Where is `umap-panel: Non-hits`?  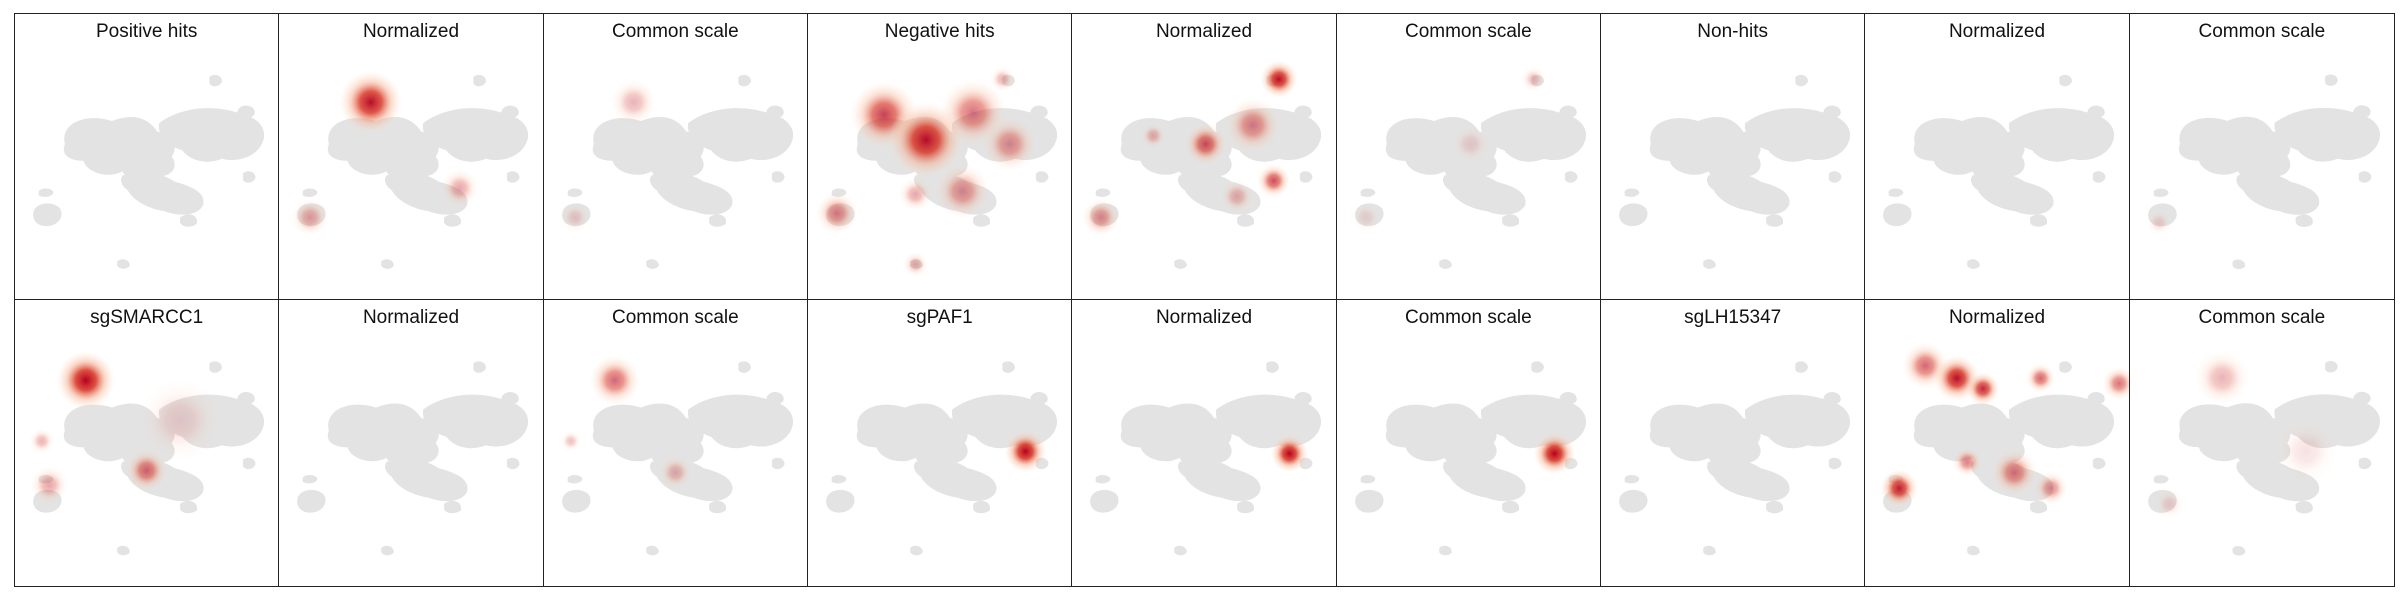 umap-panel: Non-hits is located at coordinates (1733, 157).